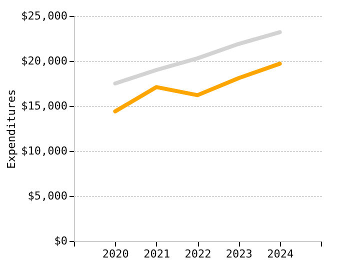  Describe the element at coordinates (280, 254) in the screenshot. I see `x-tick-label: 2024` at that location.